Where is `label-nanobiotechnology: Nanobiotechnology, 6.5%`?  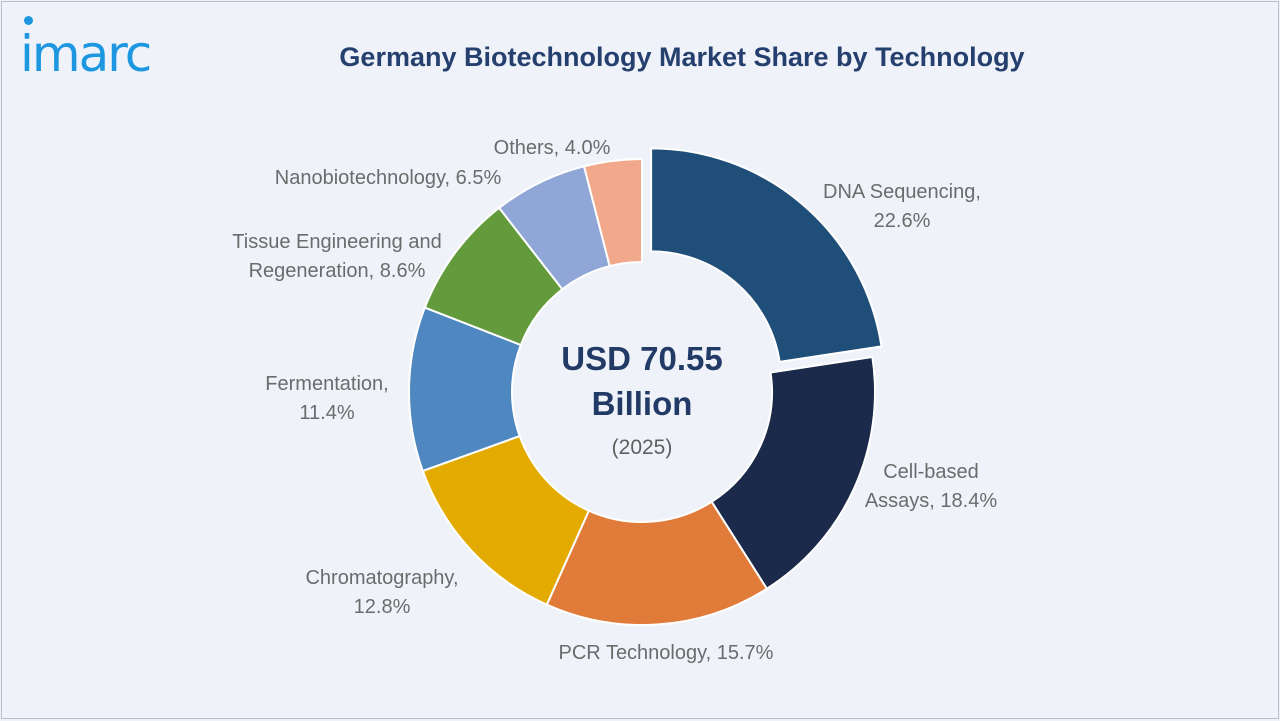 label-nanobiotechnology: Nanobiotechnology, 6.5% is located at coordinates (388, 178).